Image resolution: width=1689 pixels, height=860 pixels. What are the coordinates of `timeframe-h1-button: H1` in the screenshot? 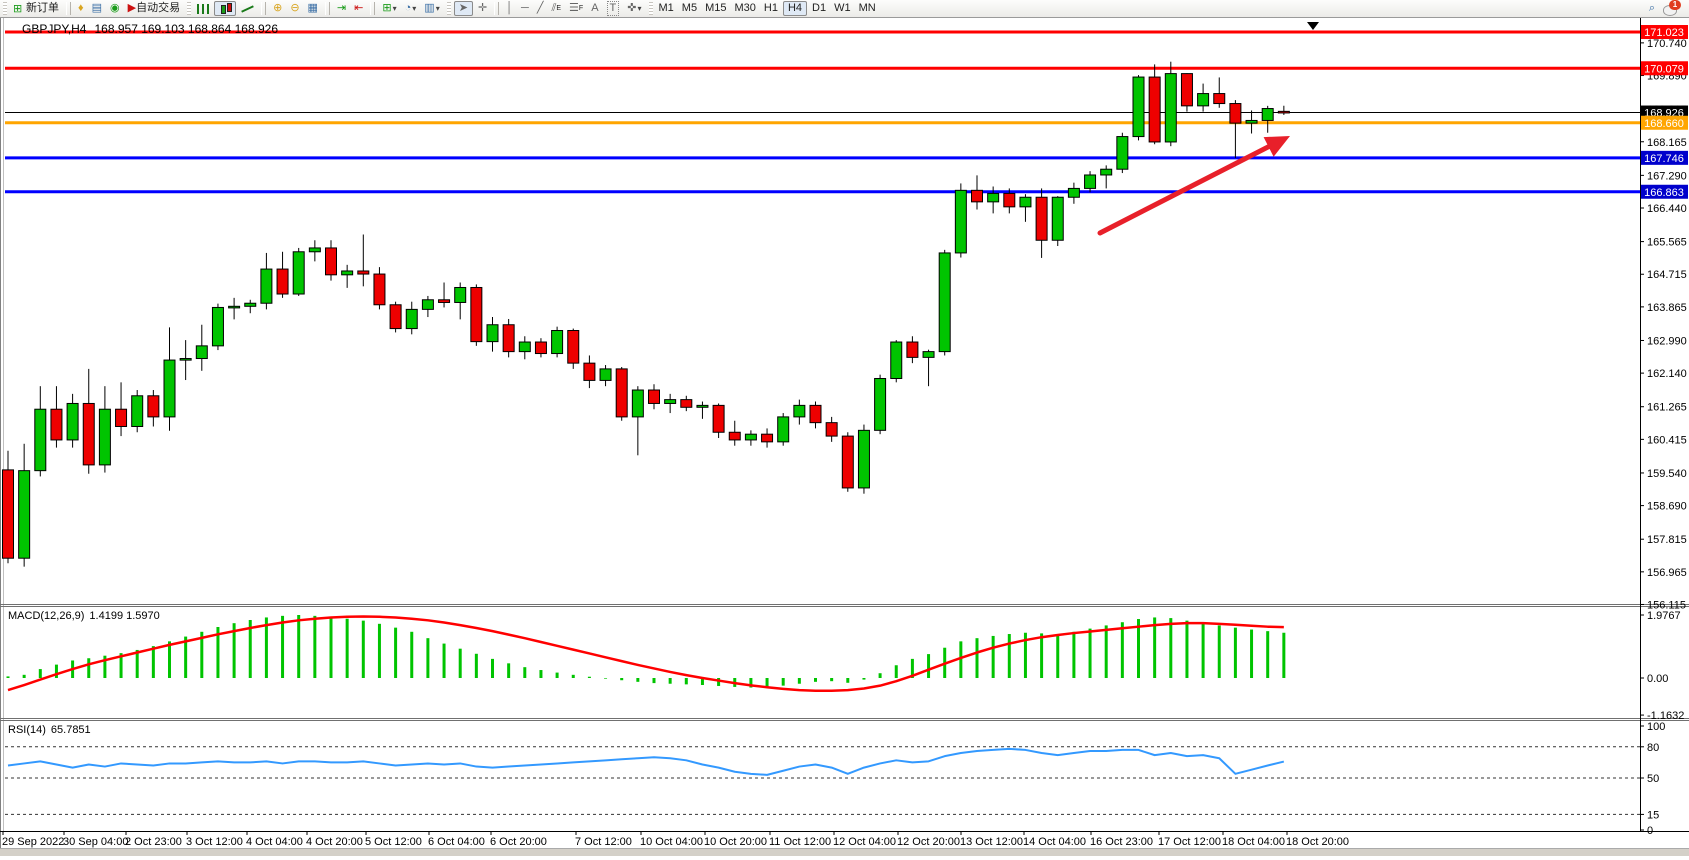 It's located at (770, 8).